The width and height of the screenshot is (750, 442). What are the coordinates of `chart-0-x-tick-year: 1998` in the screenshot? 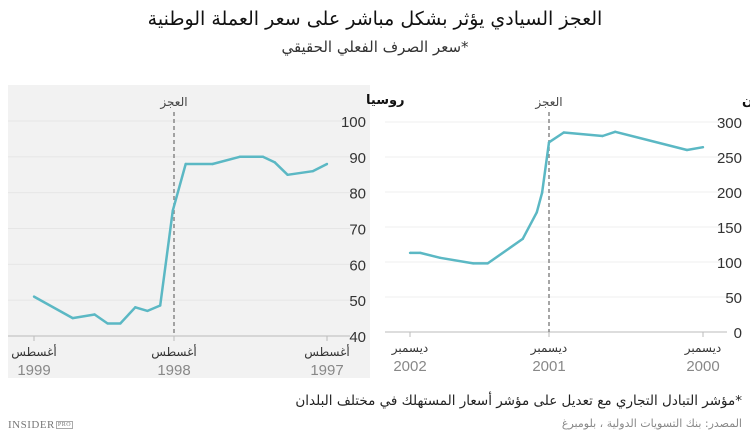 It's located at (173, 370).